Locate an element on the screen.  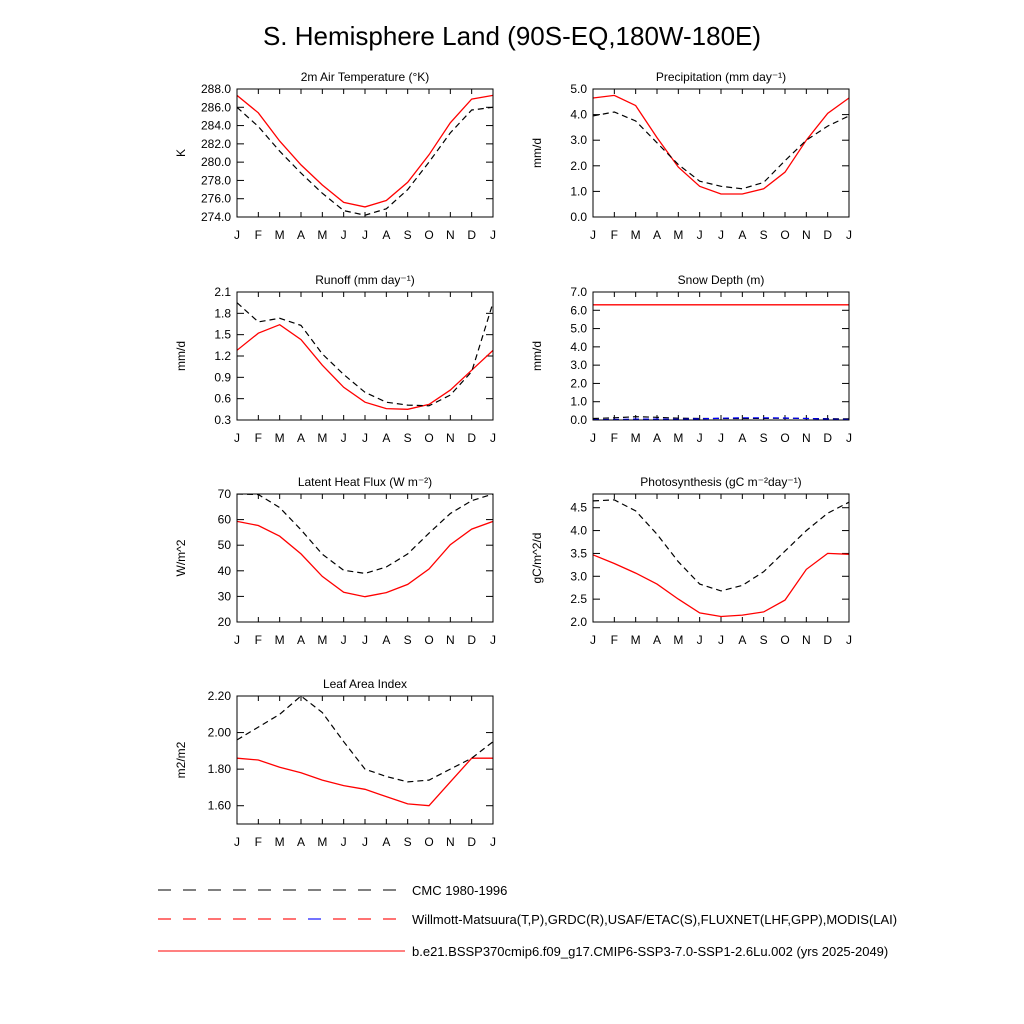
y-tick-label: 274.0 is located at coordinates (216, 217).